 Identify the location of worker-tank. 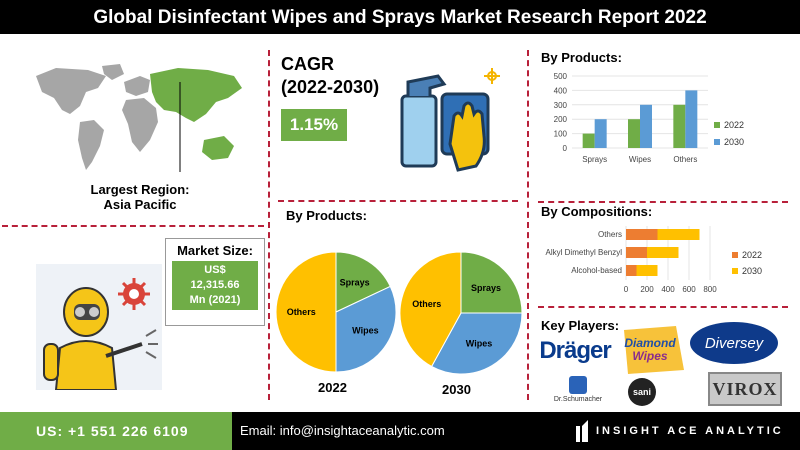
(51, 362).